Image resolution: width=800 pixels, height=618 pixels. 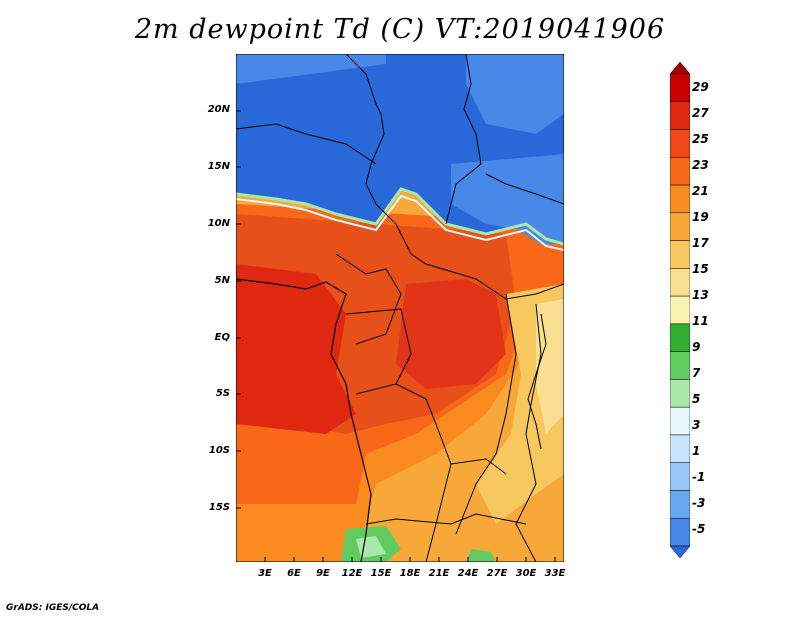 I want to click on colorbar-label: 25, so click(x=700, y=139).